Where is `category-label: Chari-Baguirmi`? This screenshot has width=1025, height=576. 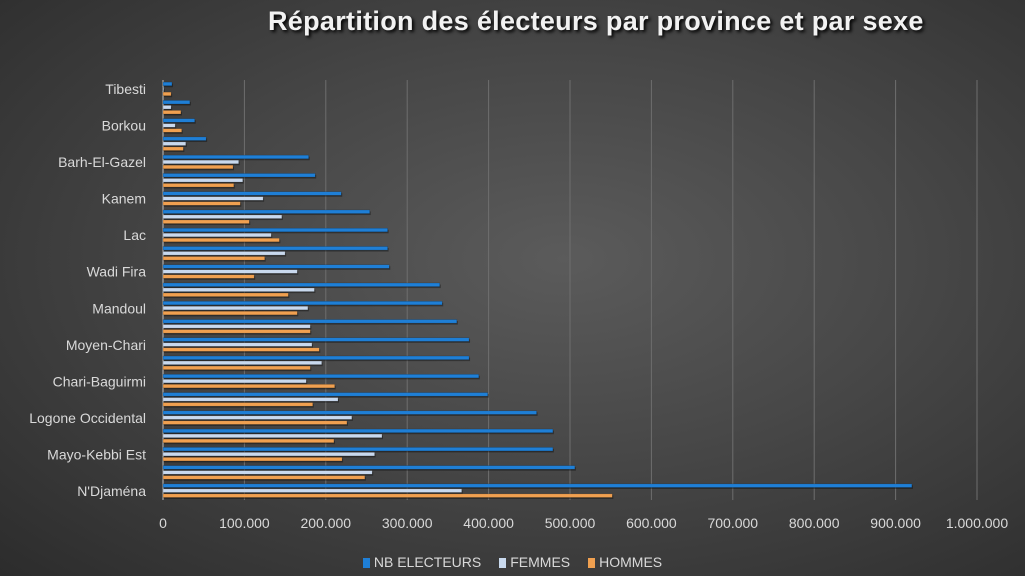
category-label: Chari-Baguirmi is located at coordinates (99, 381).